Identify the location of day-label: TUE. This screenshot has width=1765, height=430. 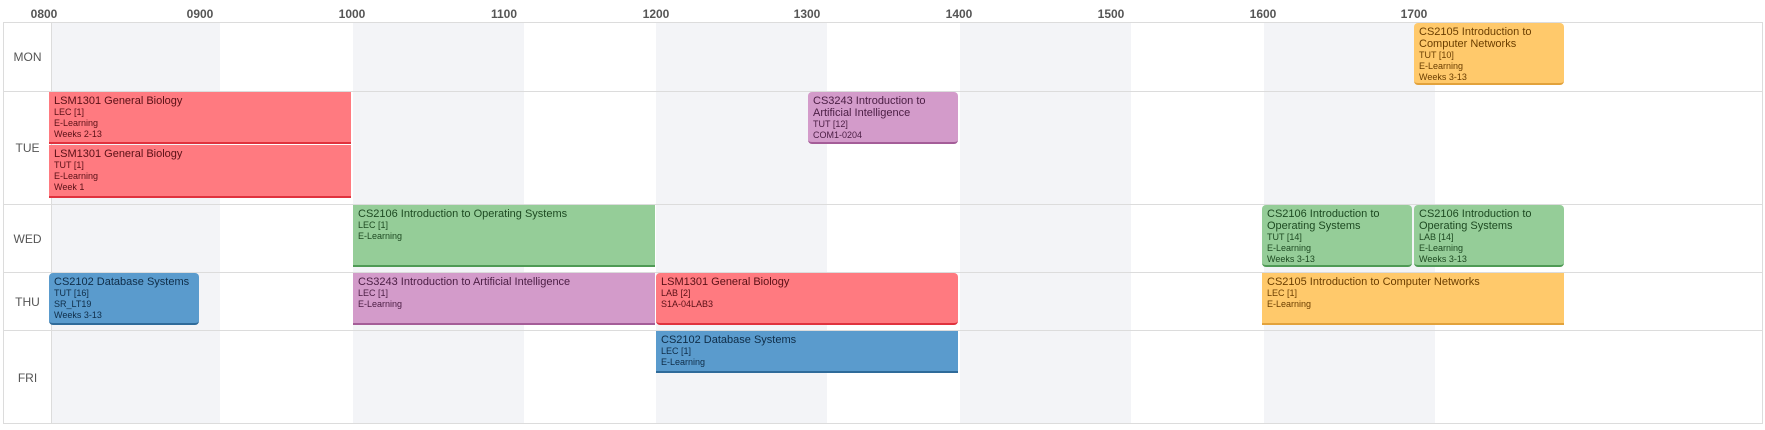
(28, 148).